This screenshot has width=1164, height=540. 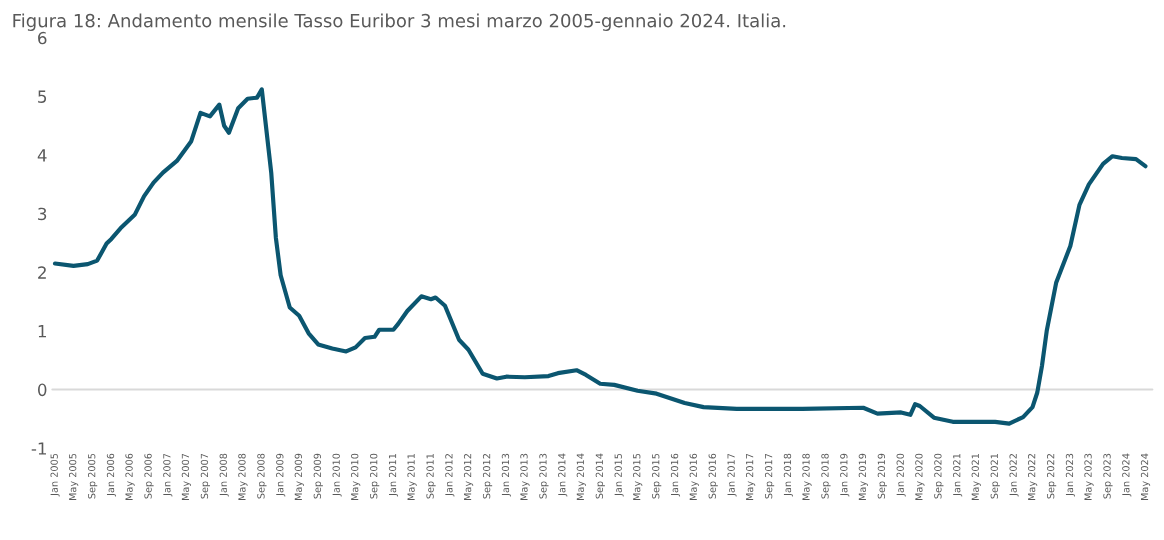 I want to click on x-tick-label: Jan 2009, so click(x=281, y=475).